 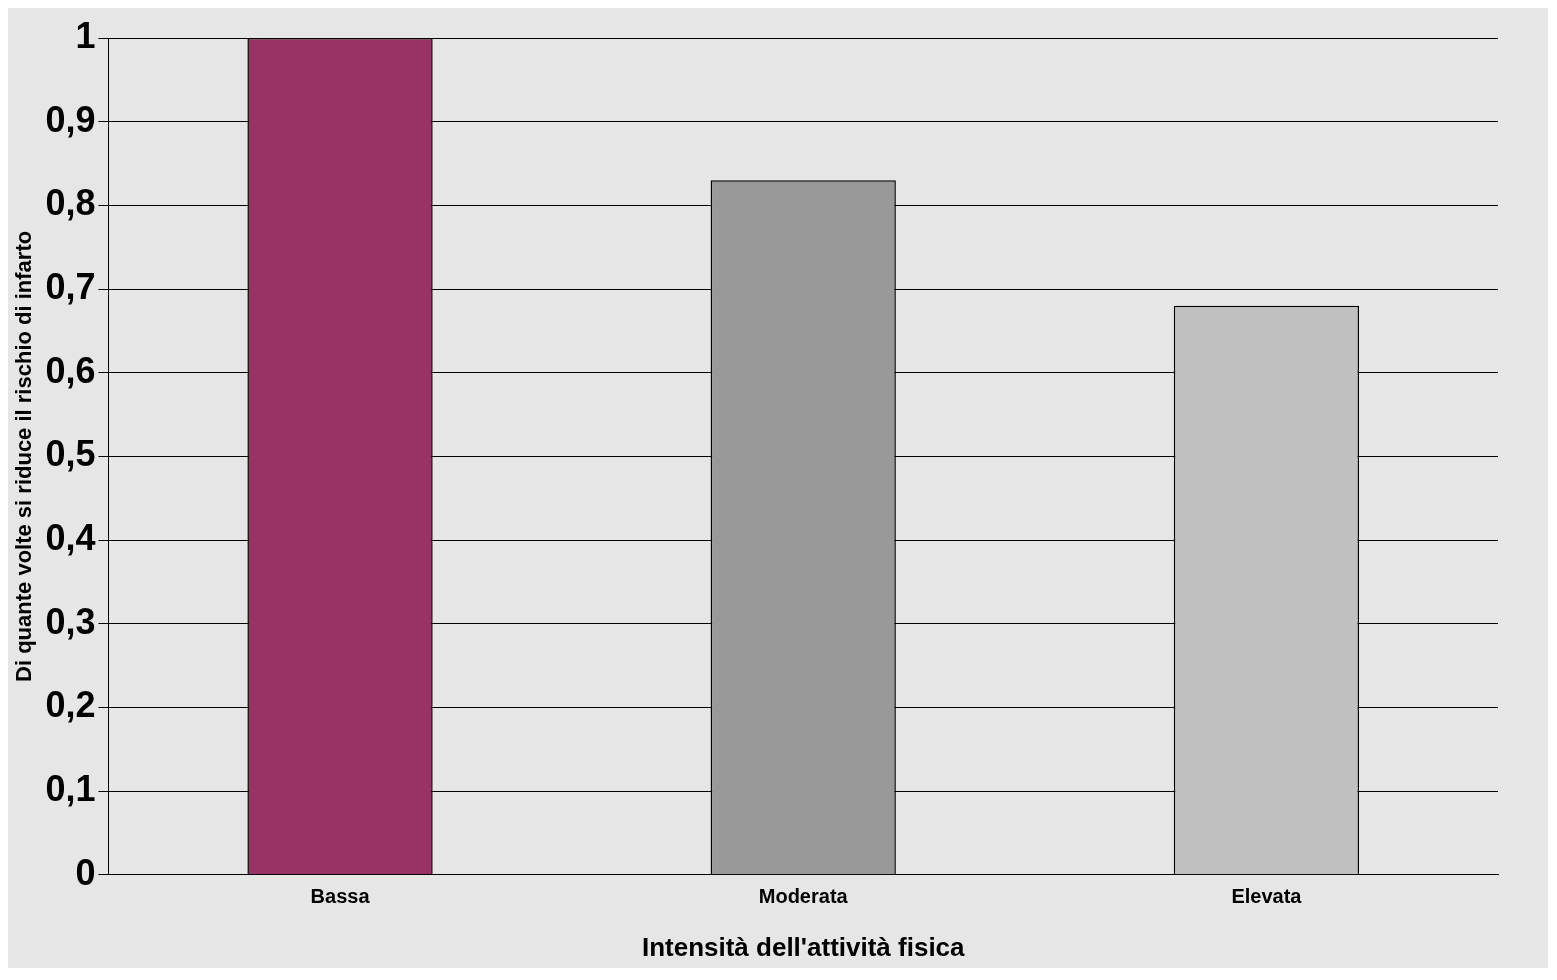 What do you see at coordinates (70, 119) in the screenshot?
I see `y-tick-label: 0,9` at bounding box center [70, 119].